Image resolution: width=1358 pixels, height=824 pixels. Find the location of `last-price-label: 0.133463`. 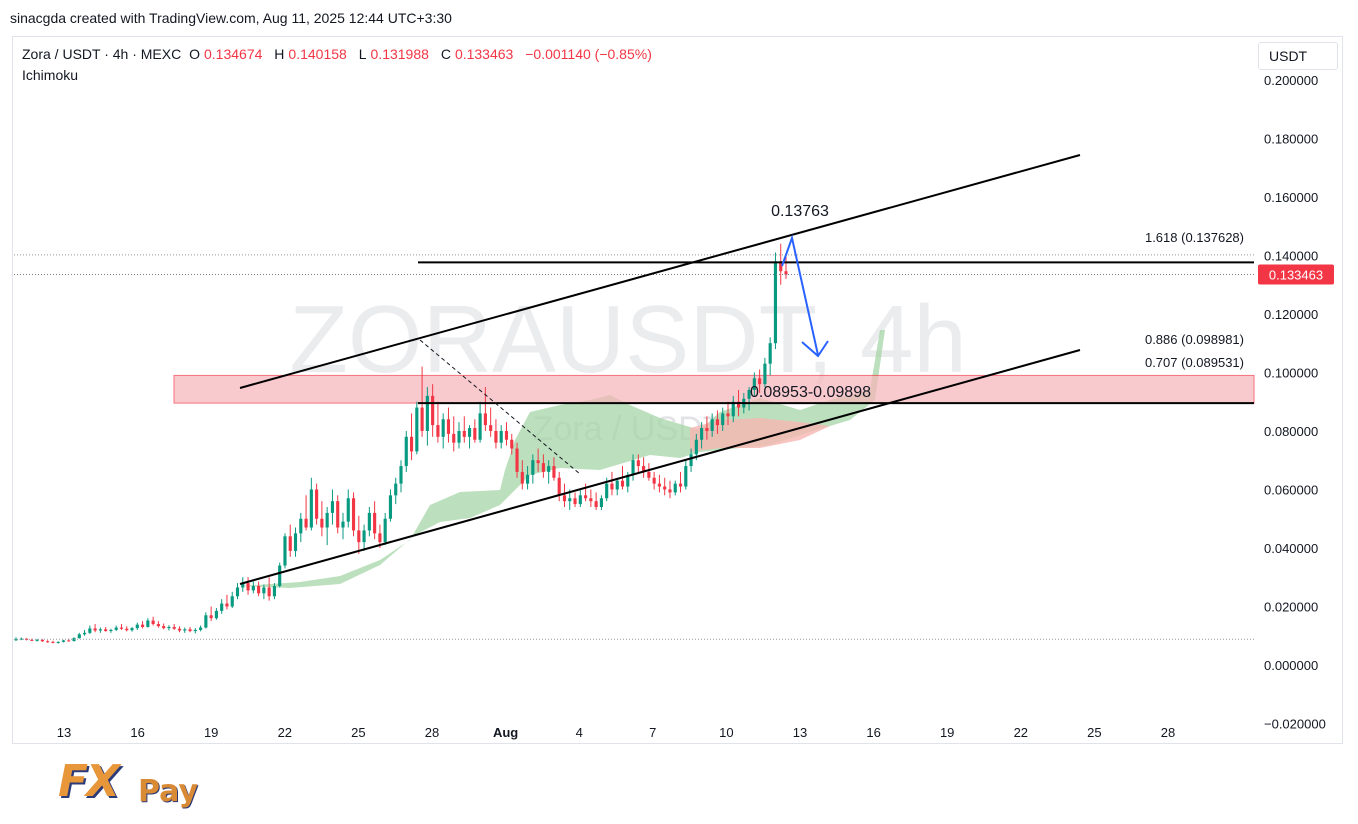

last-price-label: 0.133463 is located at coordinates (1296, 275).